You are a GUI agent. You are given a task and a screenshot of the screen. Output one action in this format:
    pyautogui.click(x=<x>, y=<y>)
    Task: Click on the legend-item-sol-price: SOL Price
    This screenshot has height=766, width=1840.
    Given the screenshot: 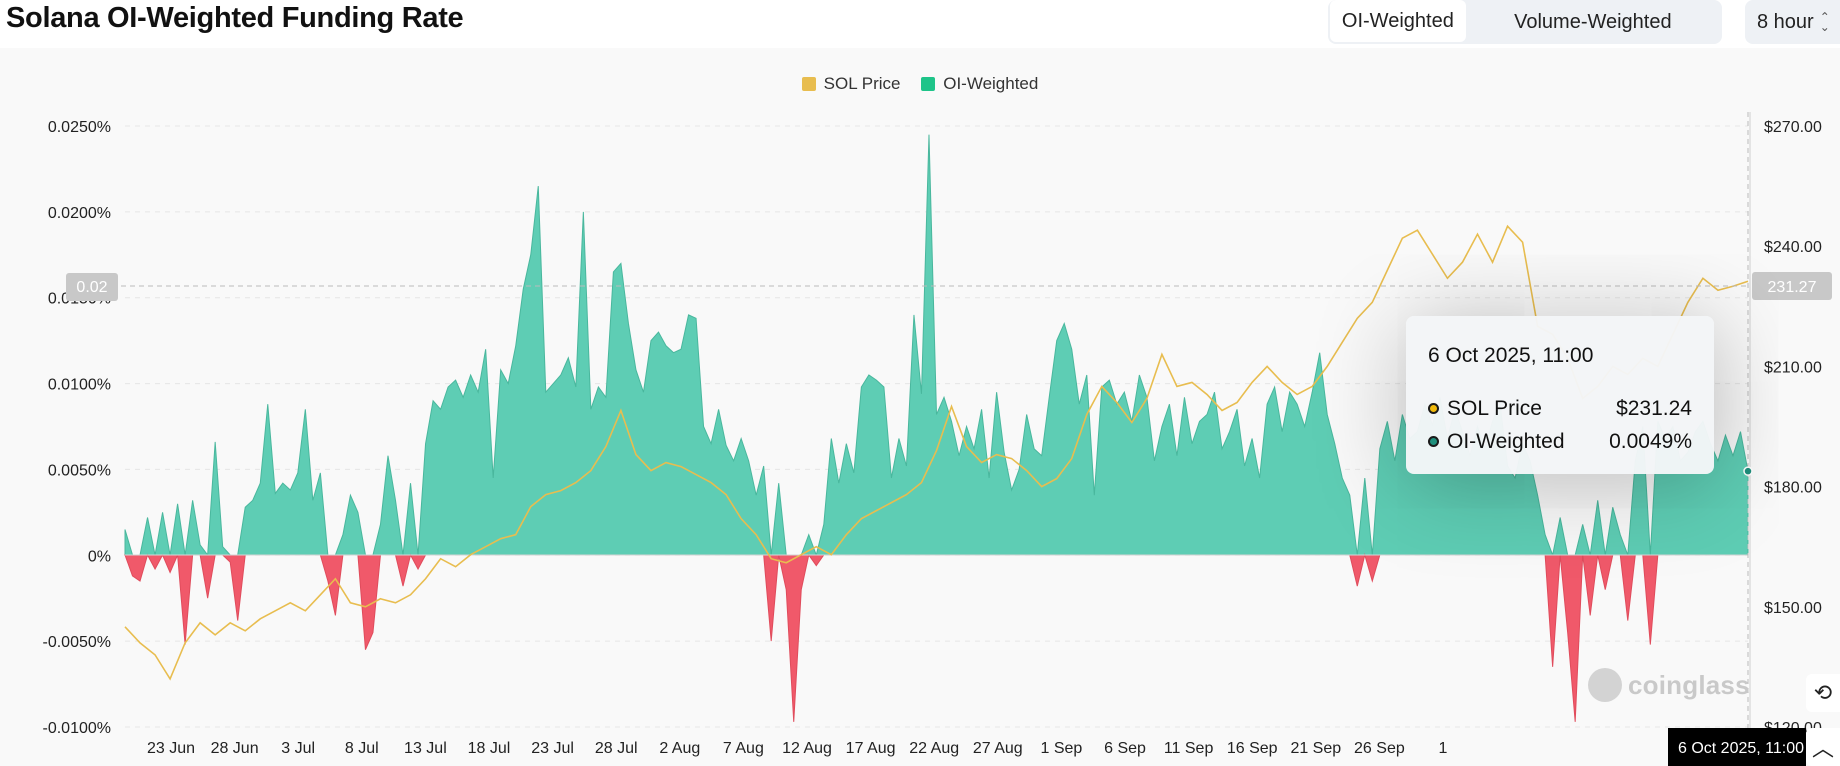 What is the action you would take?
    pyautogui.click(x=851, y=84)
    